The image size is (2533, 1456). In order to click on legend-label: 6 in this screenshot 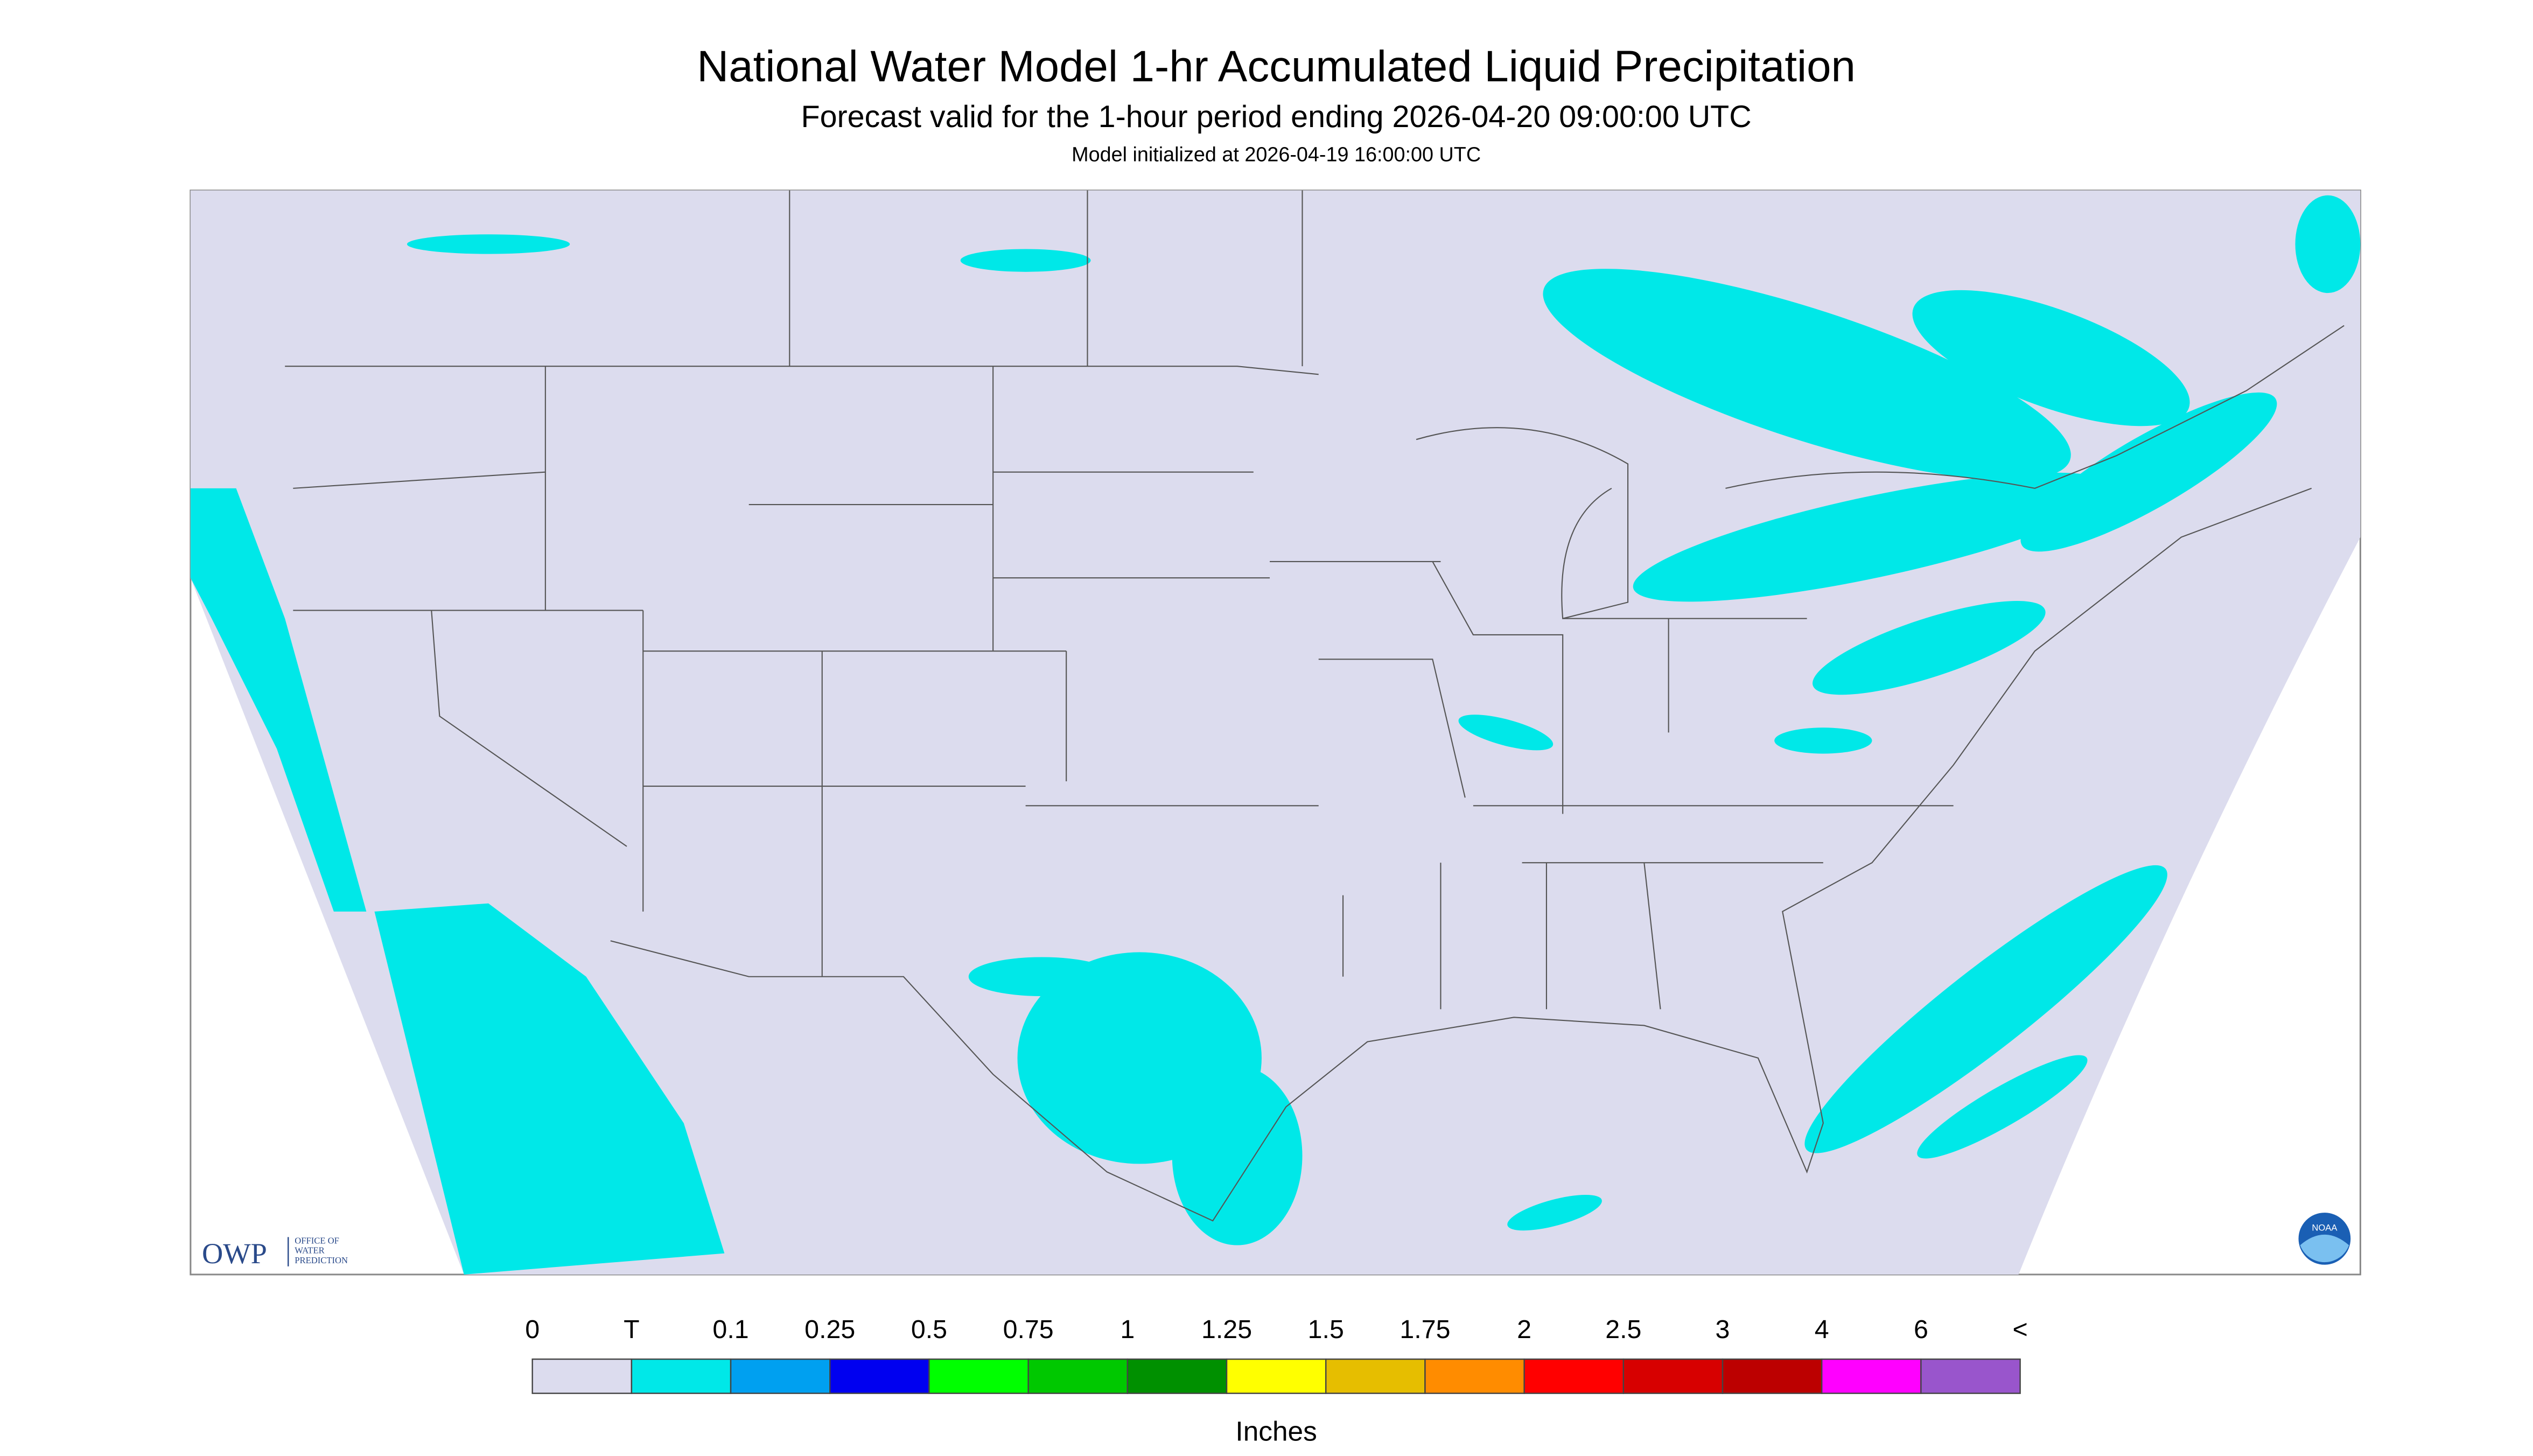, I will do `click(1921, 1329)`.